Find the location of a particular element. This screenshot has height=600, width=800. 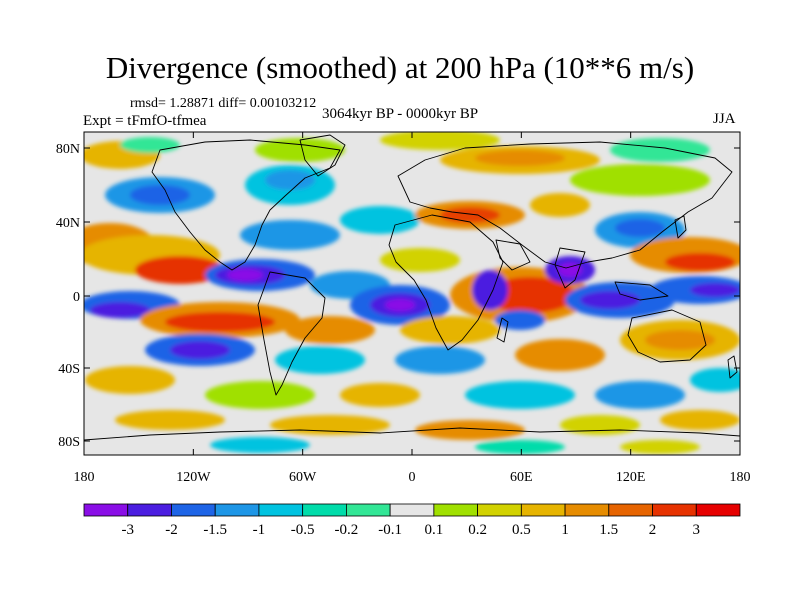

colorbar-label: 0.5 is located at coordinates (521, 530).